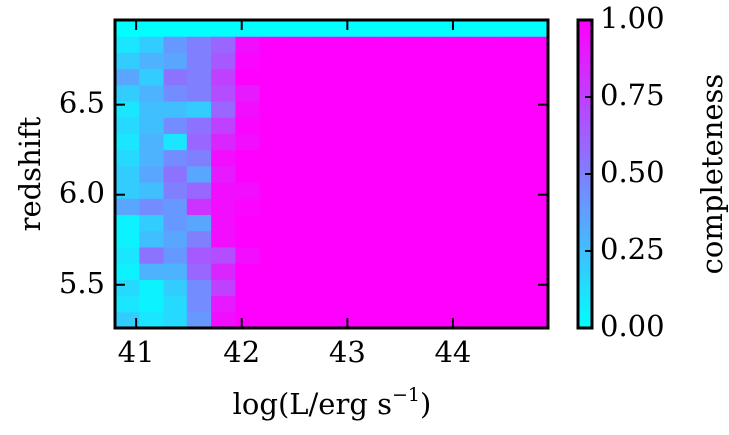 This screenshot has width=729, height=435. I want to click on y-tick-label: 6.0, so click(82, 193).